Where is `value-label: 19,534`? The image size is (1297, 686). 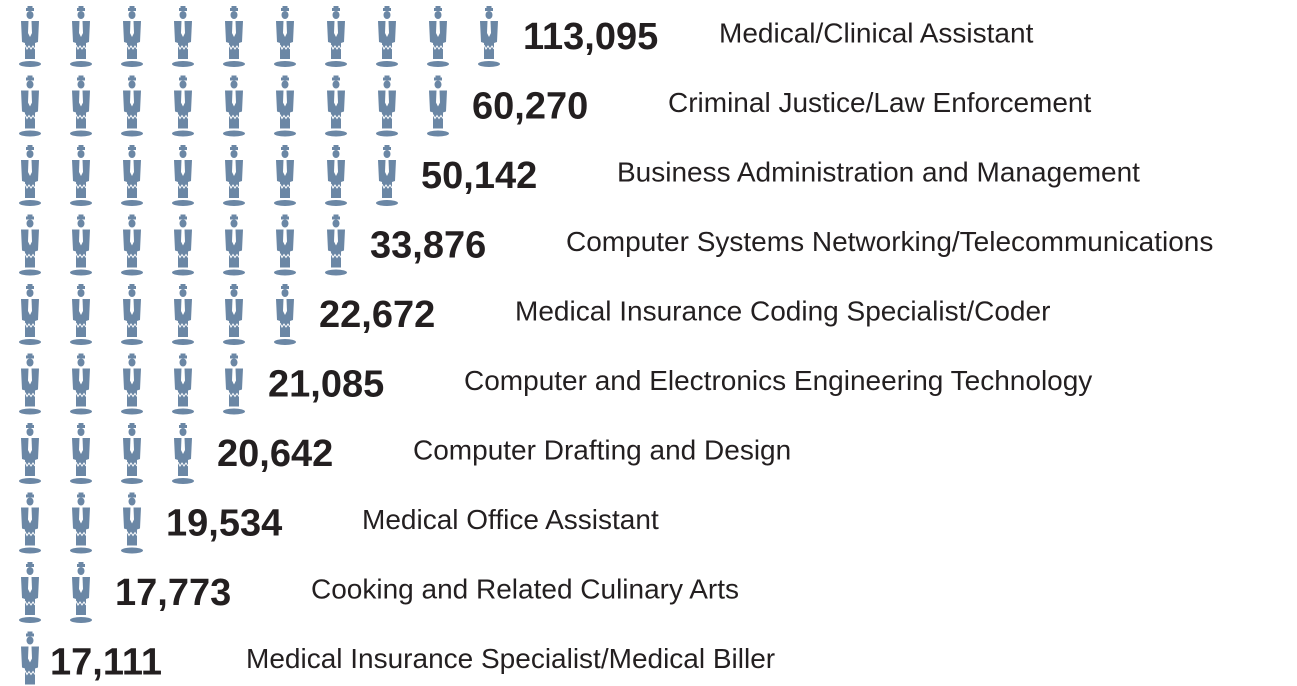 value-label: 19,534 is located at coordinates (224, 524).